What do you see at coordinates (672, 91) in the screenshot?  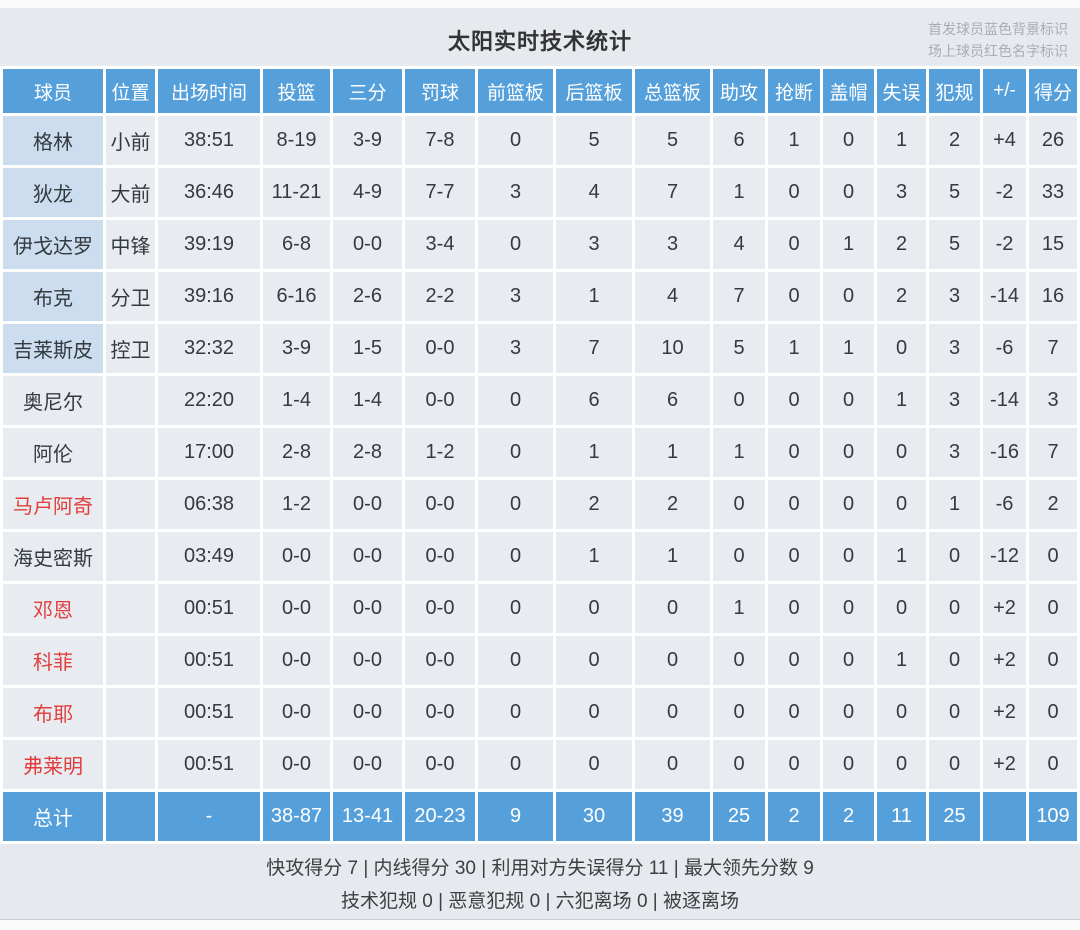 I see `col-header-treb: 总篮板` at bounding box center [672, 91].